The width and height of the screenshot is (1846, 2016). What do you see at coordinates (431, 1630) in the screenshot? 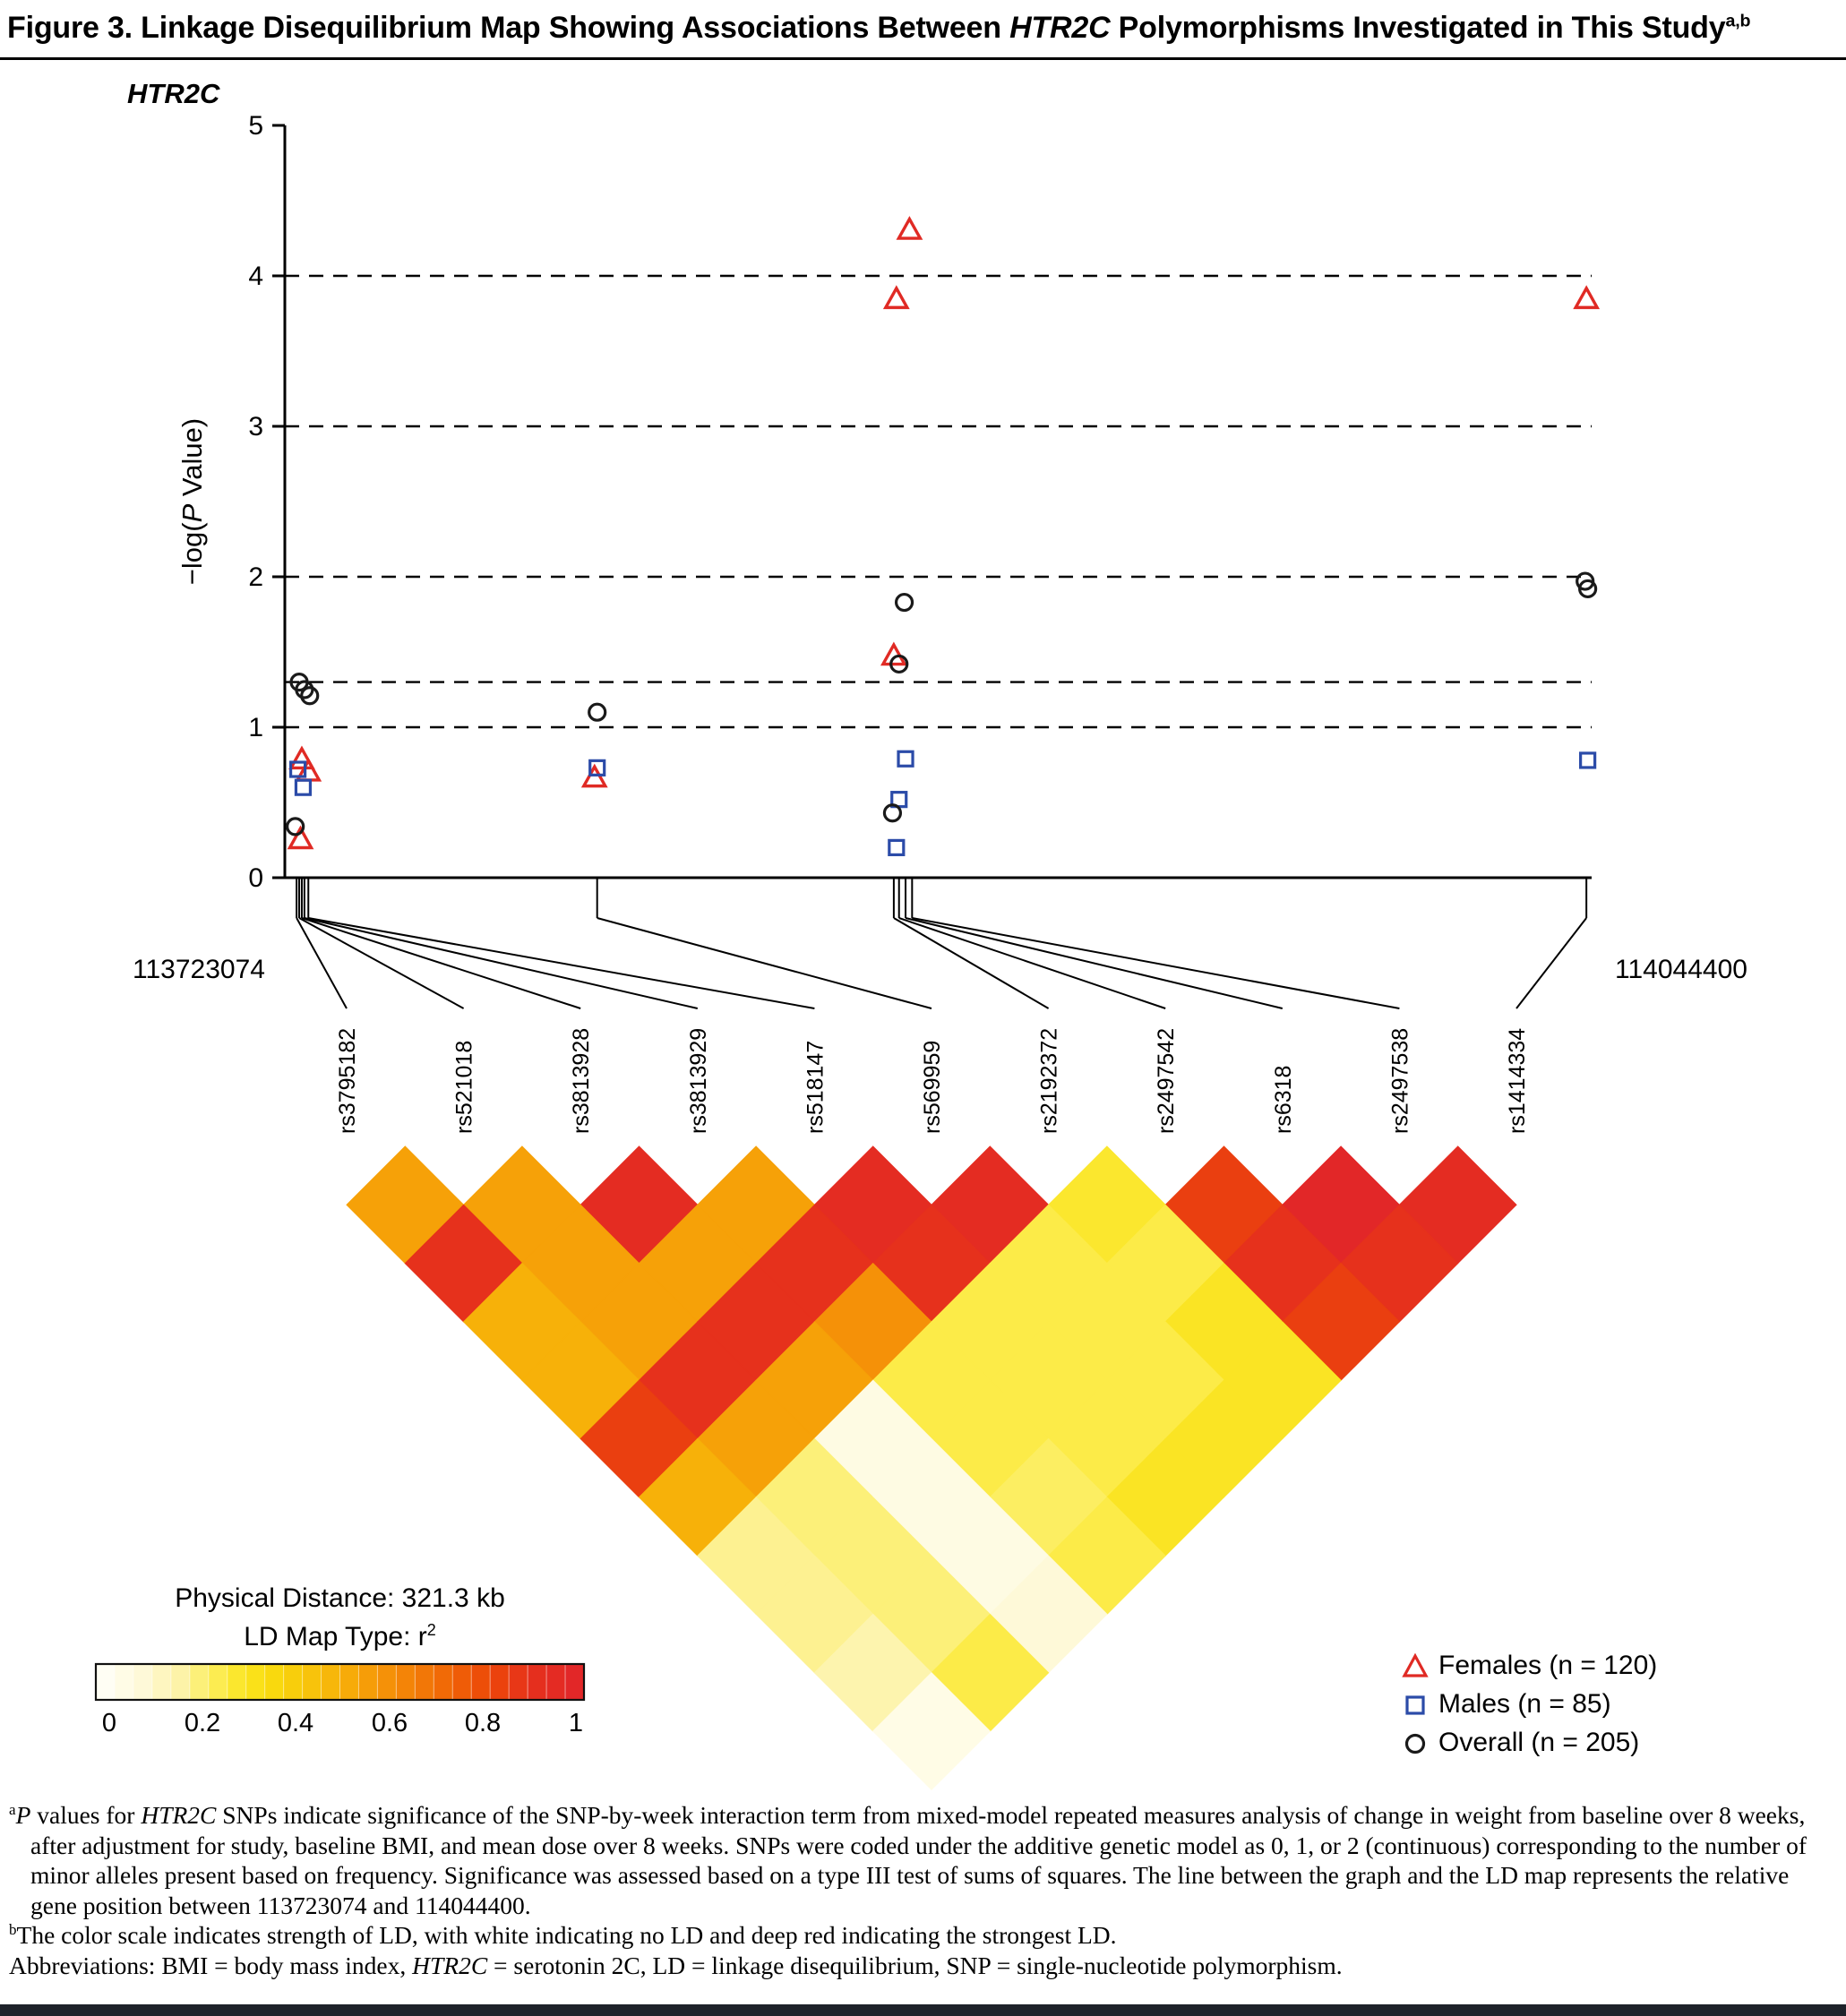
I see `ld-map-type-superscript: 2` at bounding box center [431, 1630].